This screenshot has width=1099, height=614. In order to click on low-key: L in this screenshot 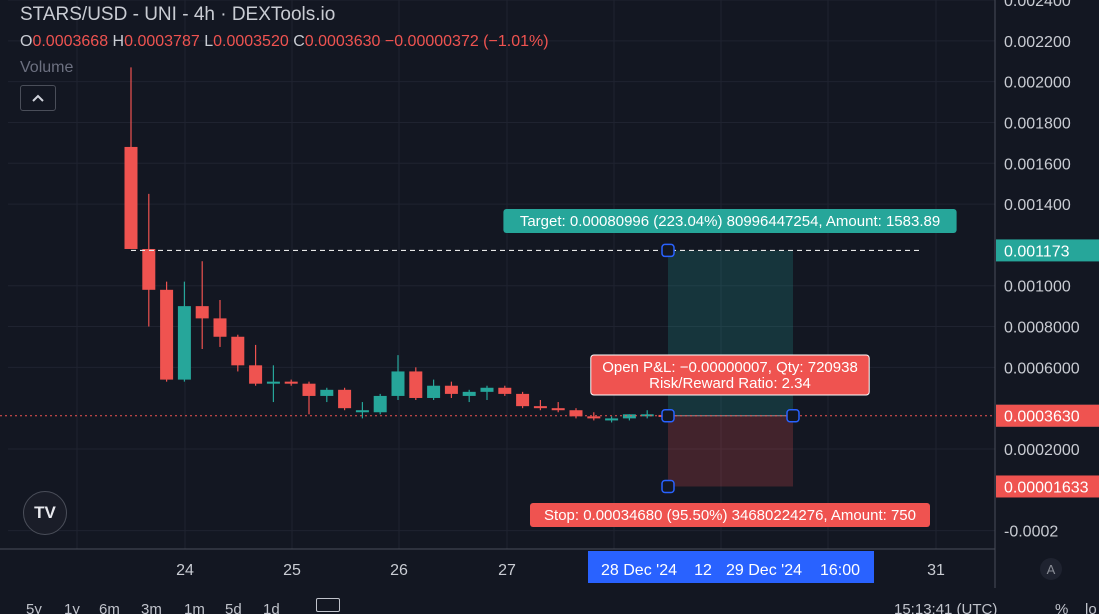, I will do `click(209, 41)`.